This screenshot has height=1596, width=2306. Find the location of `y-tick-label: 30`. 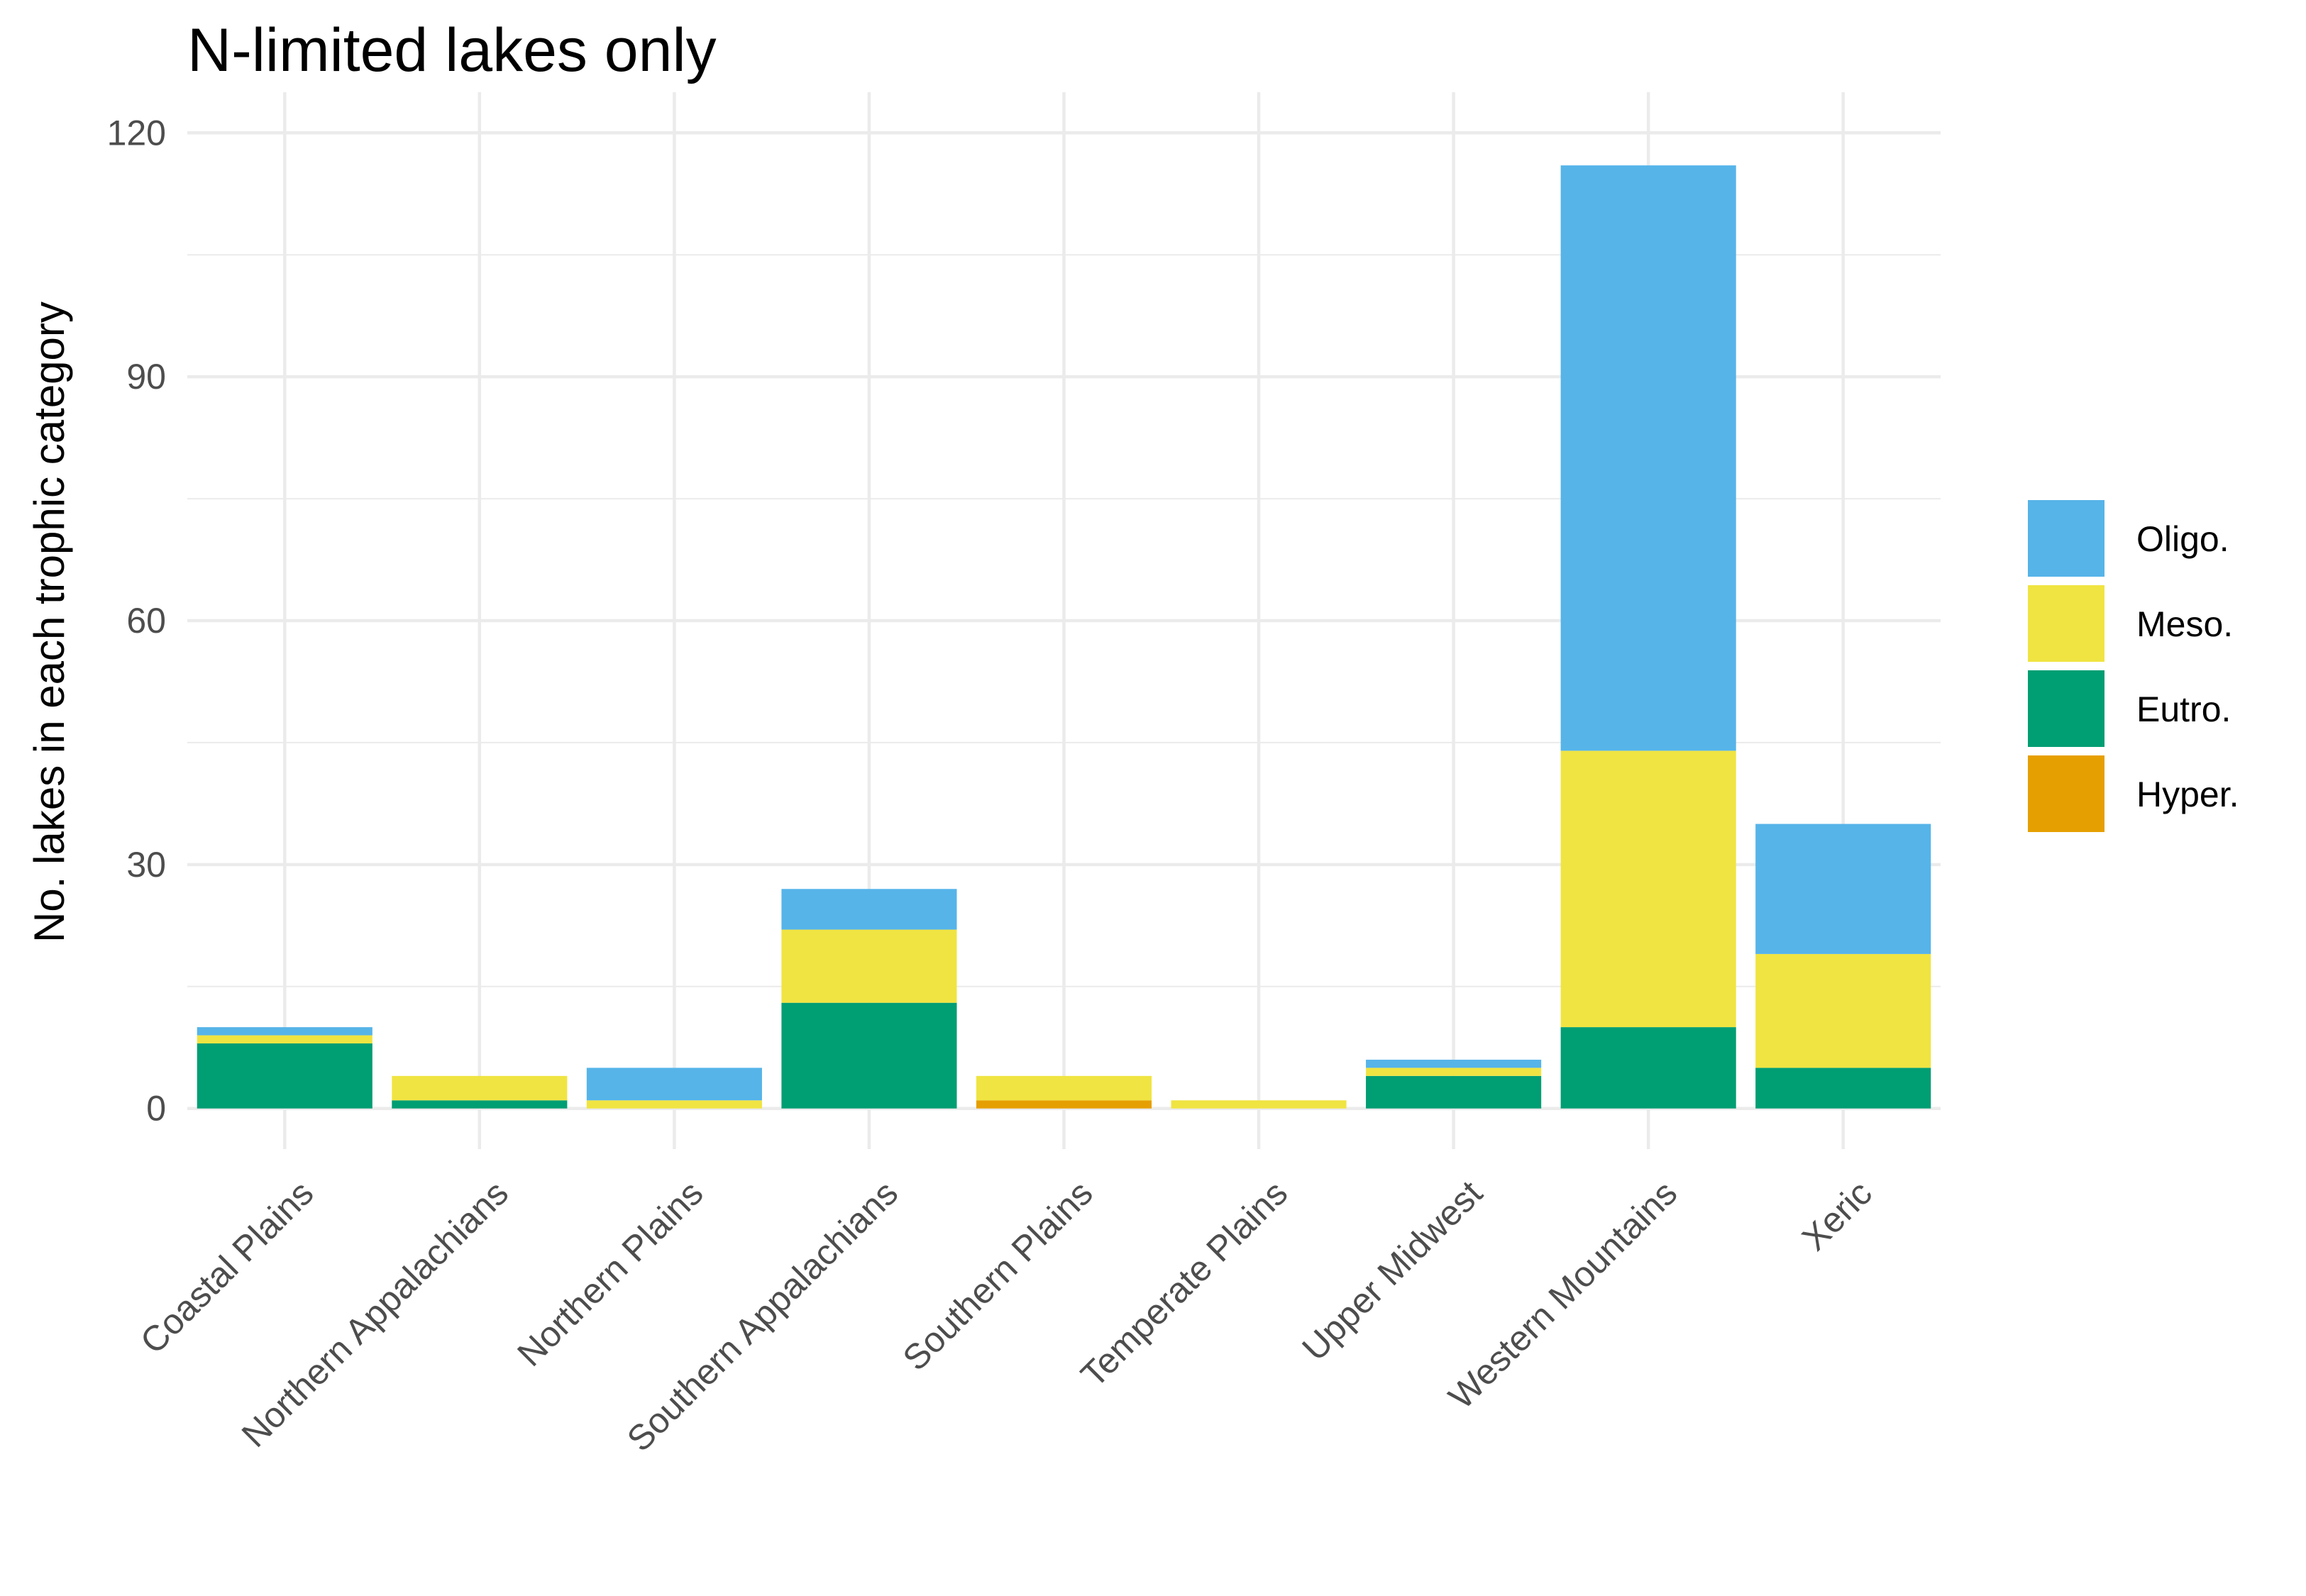

y-tick-label: 30 is located at coordinates (146, 865).